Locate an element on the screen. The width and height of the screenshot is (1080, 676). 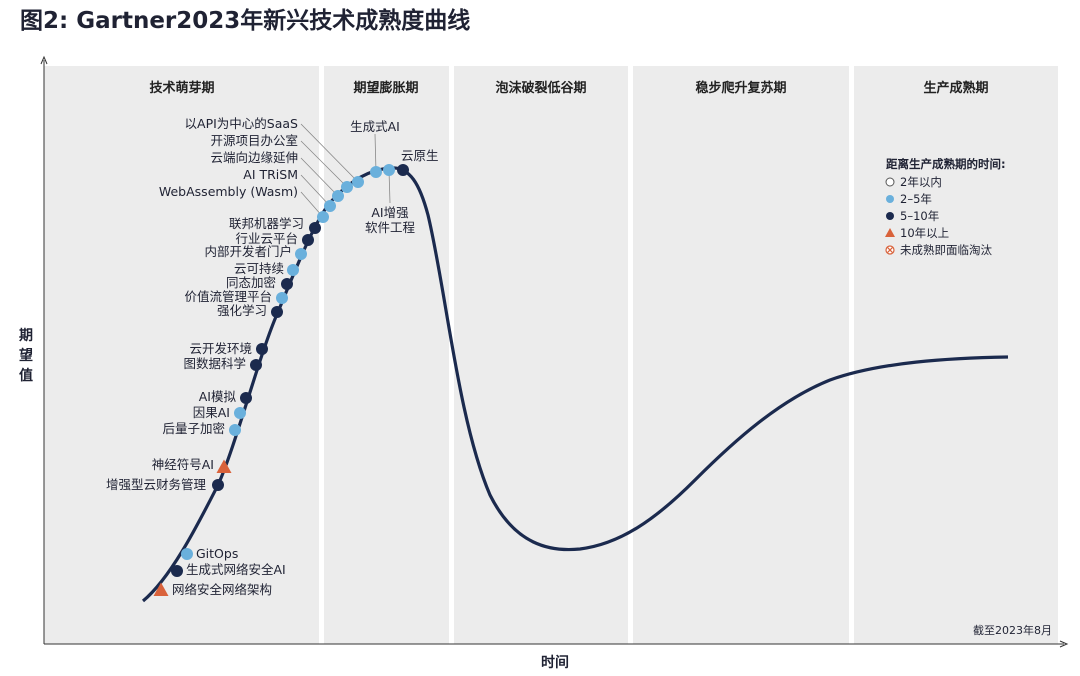
tech-label: 联邦机器学习 is located at coordinates (266, 223).